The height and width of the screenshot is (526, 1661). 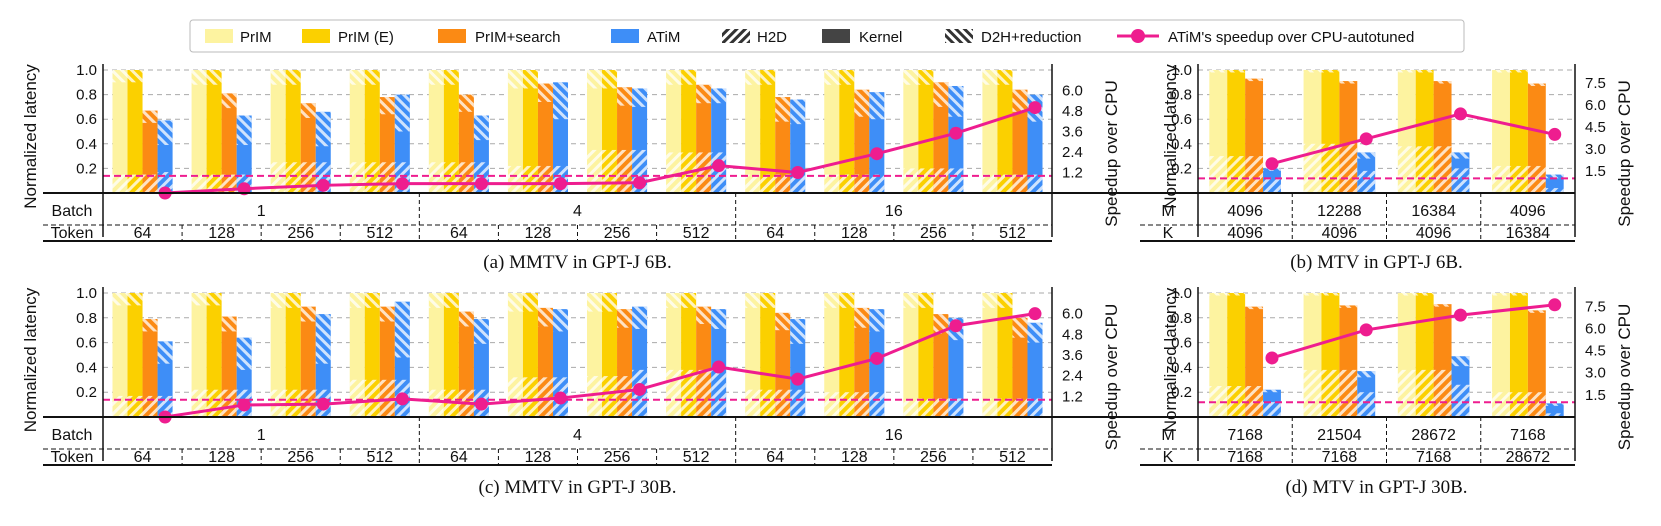 What do you see at coordinates (956, 367) in the screenshot?
I see `bar-atim` at bounding box center [956, 367].